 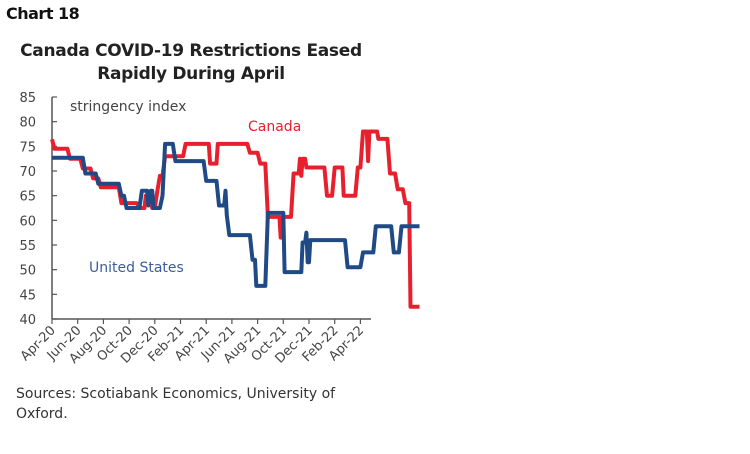 What do you see at coordinates (27, 295) in the screenshot?
I see `y-tick-label: 45` at bounding box center [27, 295].